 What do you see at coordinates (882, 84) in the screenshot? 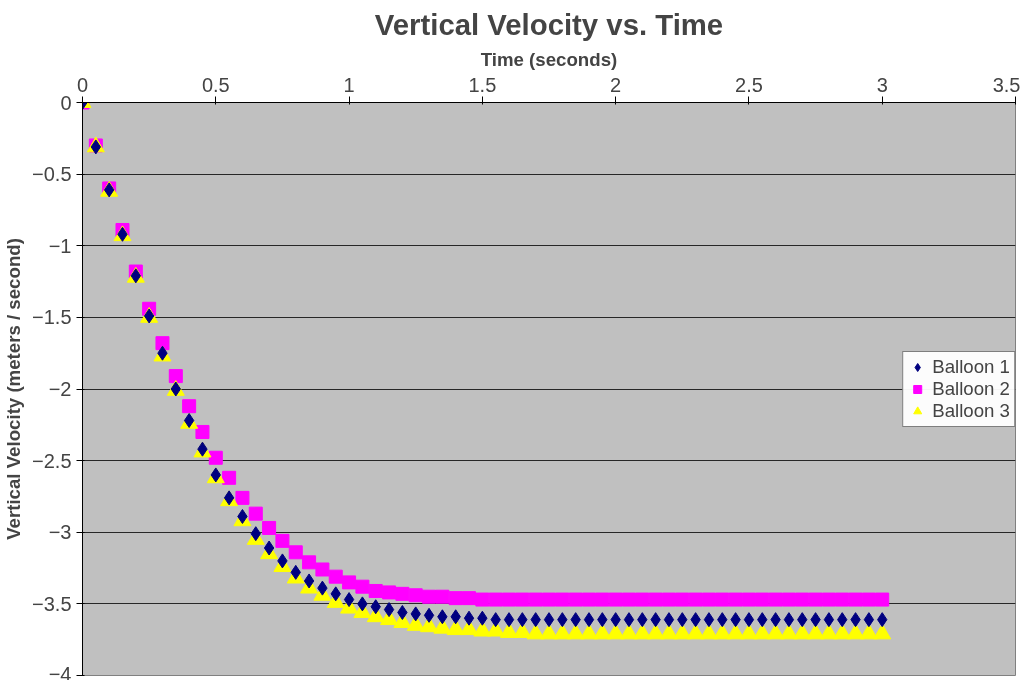
I see `x-tick-label: 3` at bounding box center [882, 84].